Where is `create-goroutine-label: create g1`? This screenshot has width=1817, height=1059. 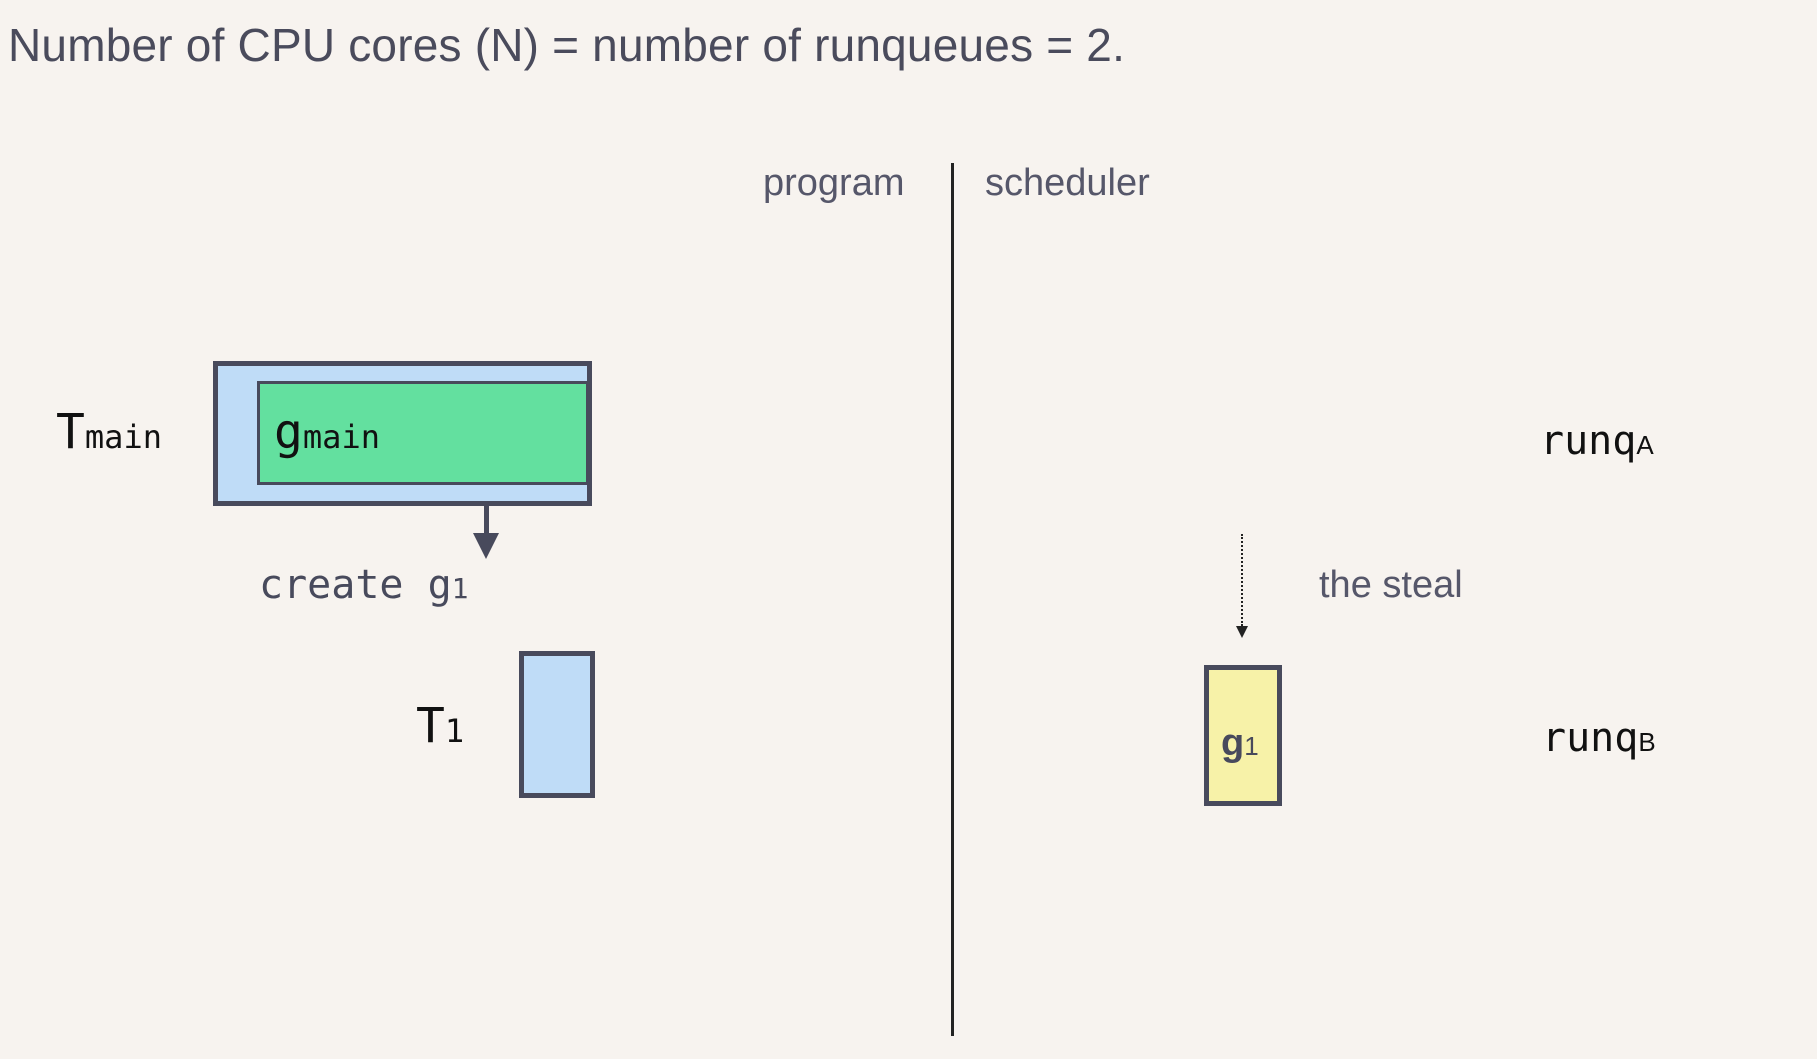
create-goroutine-label: create g1 is located at coordinates (364, 585).